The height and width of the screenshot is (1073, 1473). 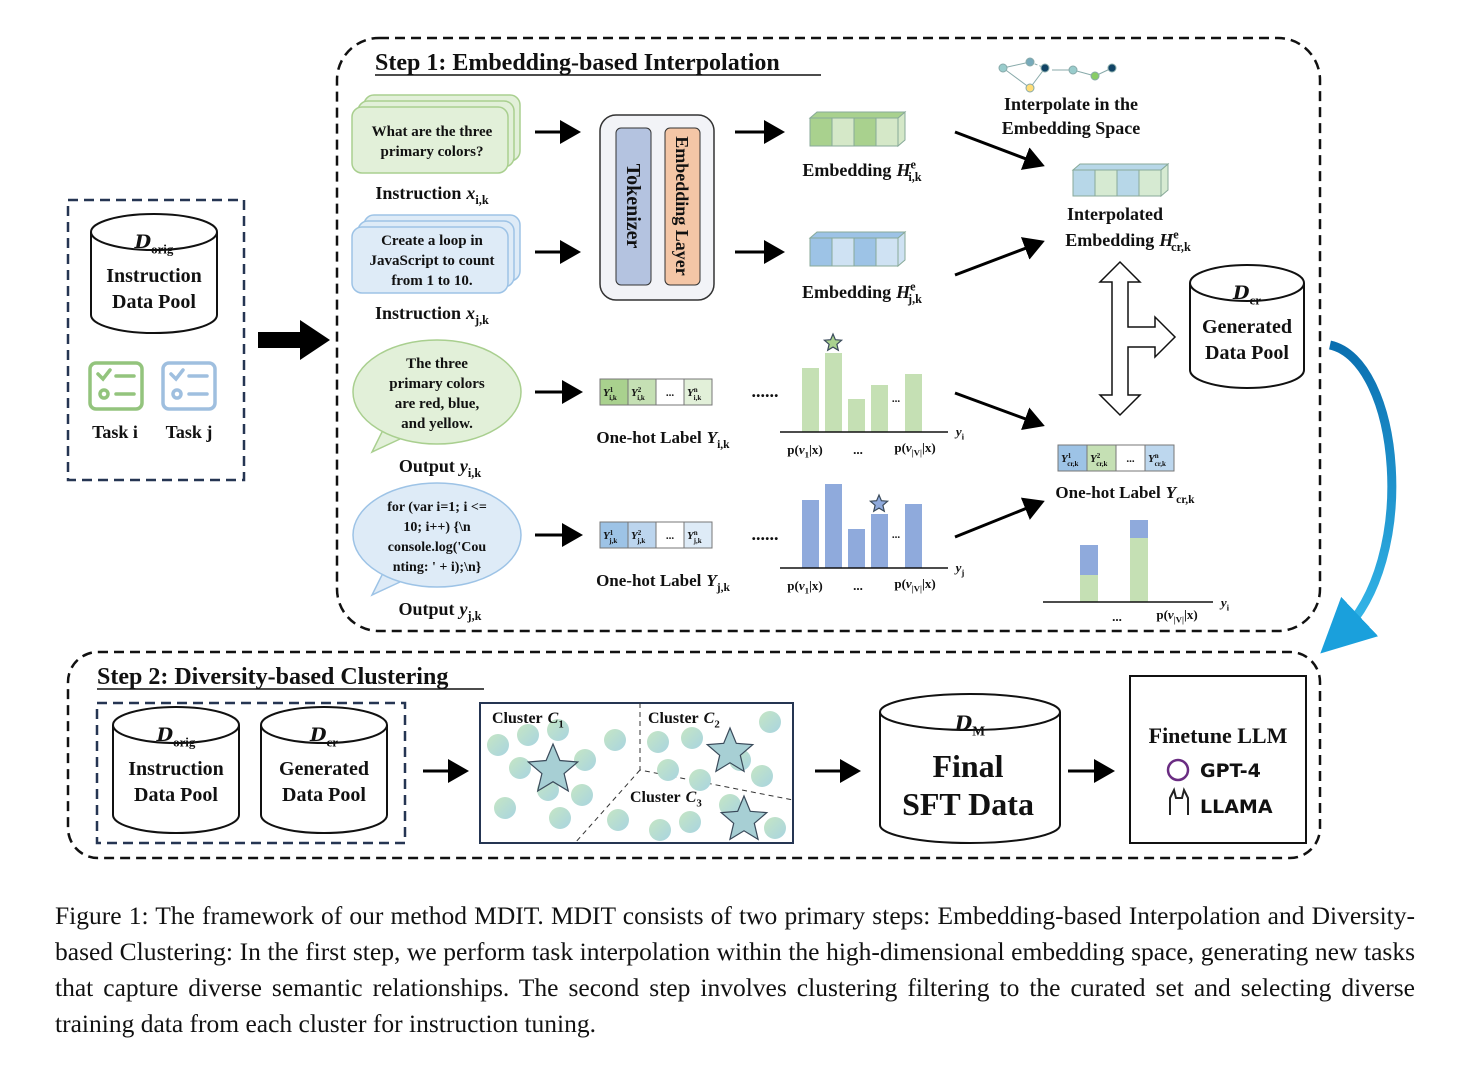 I want to click on label: SFT Data, so click(x=968, y=804).